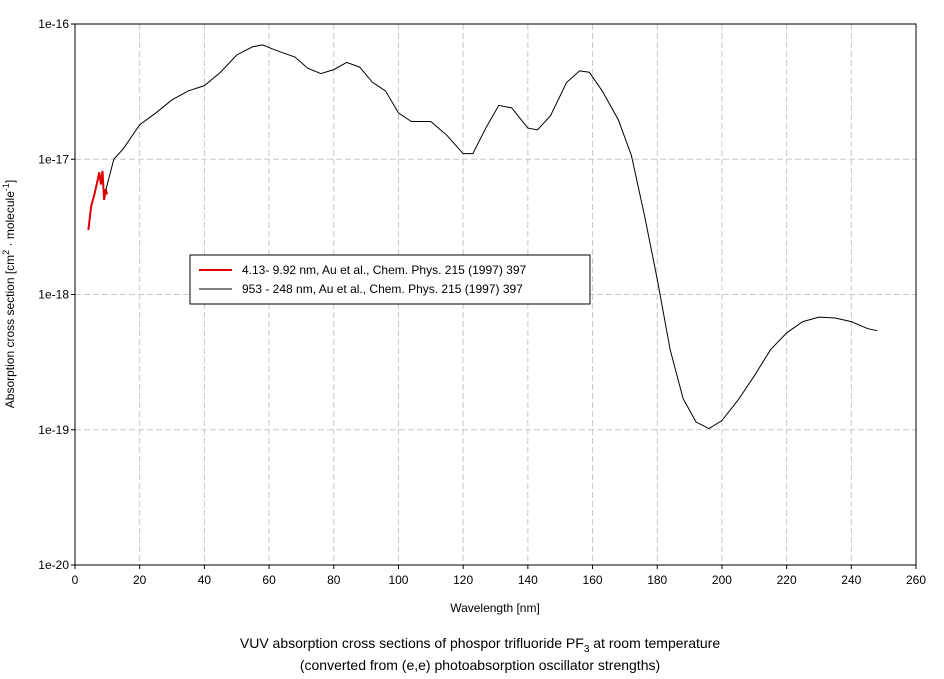 This screenshot has height=679, width=944. I want to click on y-label-part: ], so click(10, 181).